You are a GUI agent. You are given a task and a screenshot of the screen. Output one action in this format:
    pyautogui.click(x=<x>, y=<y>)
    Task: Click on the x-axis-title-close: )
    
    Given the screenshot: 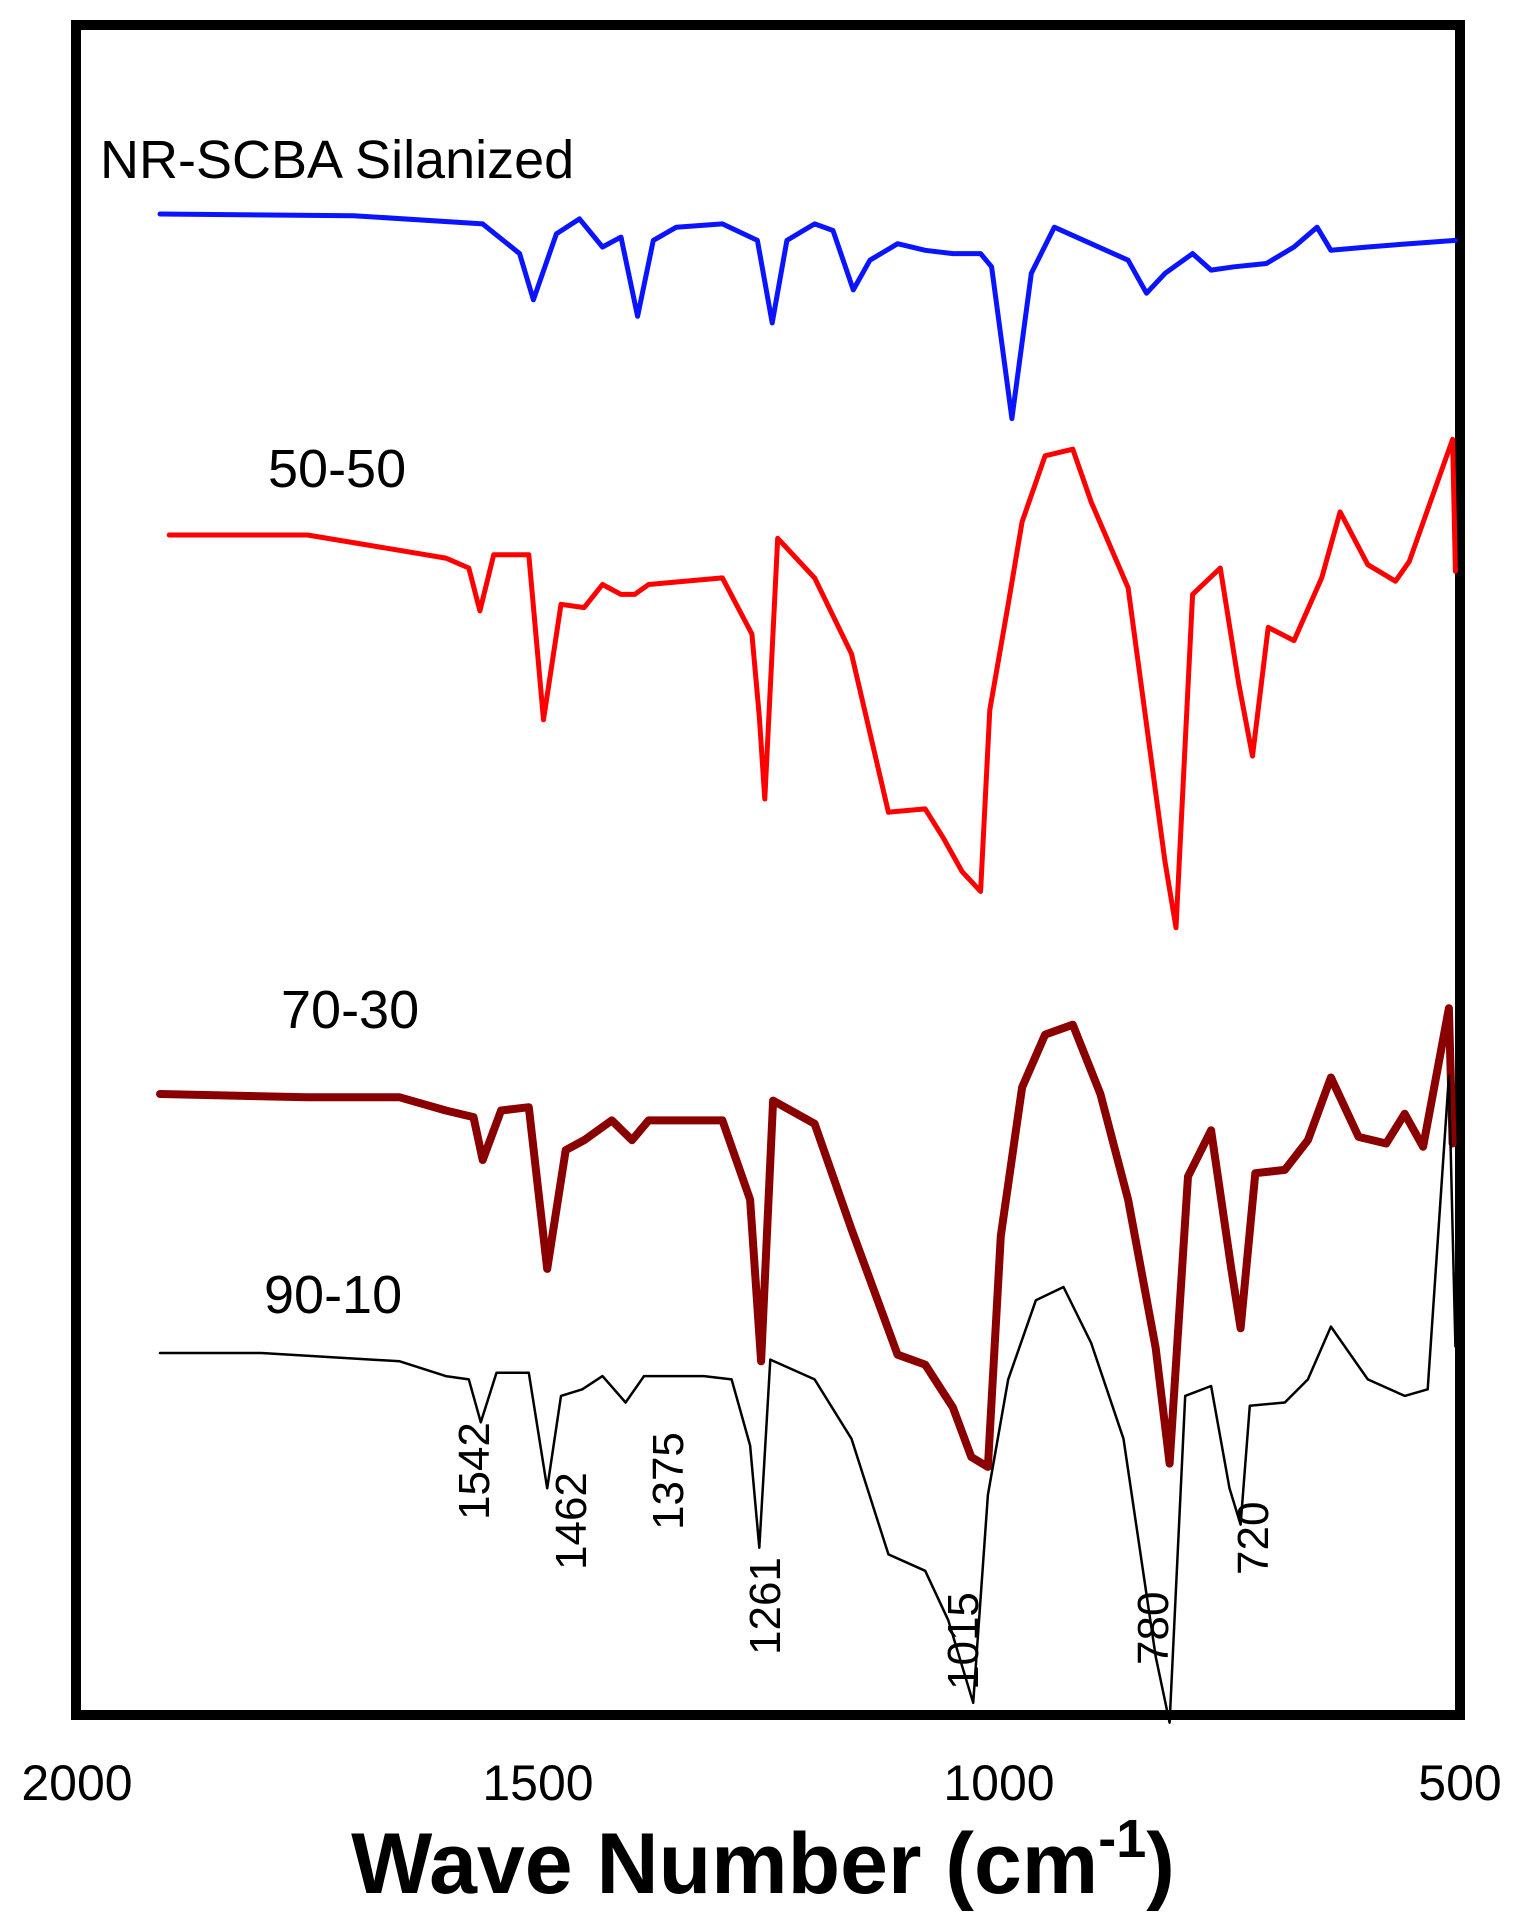 What is the action you would take?
    pyautogui.click(x=1160, y=1864)
    